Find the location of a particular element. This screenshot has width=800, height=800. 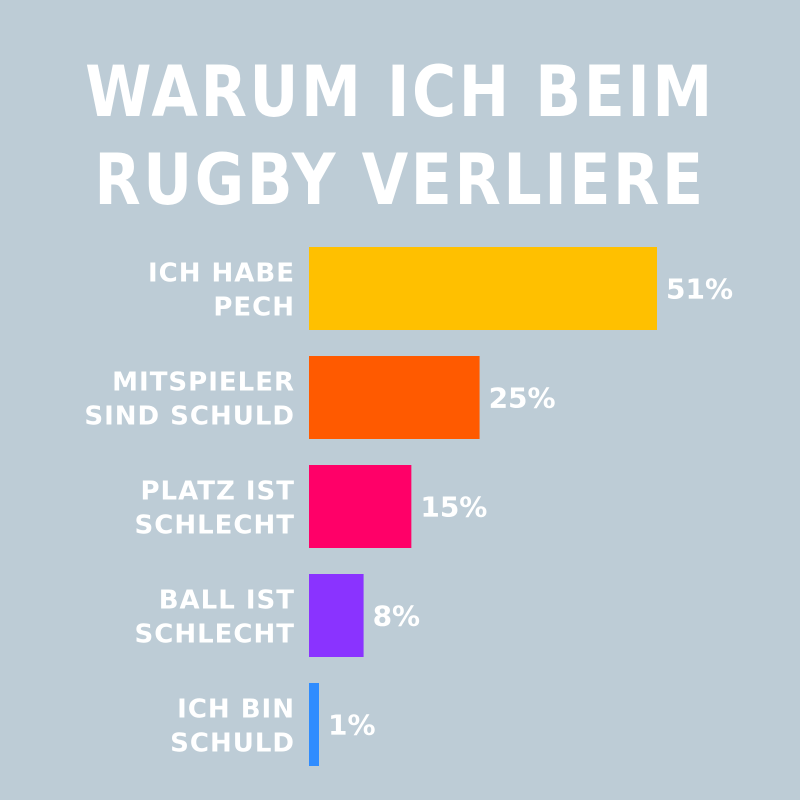

category-label-2-line-1: MITSPIELER is located at coordinates (203, 383).